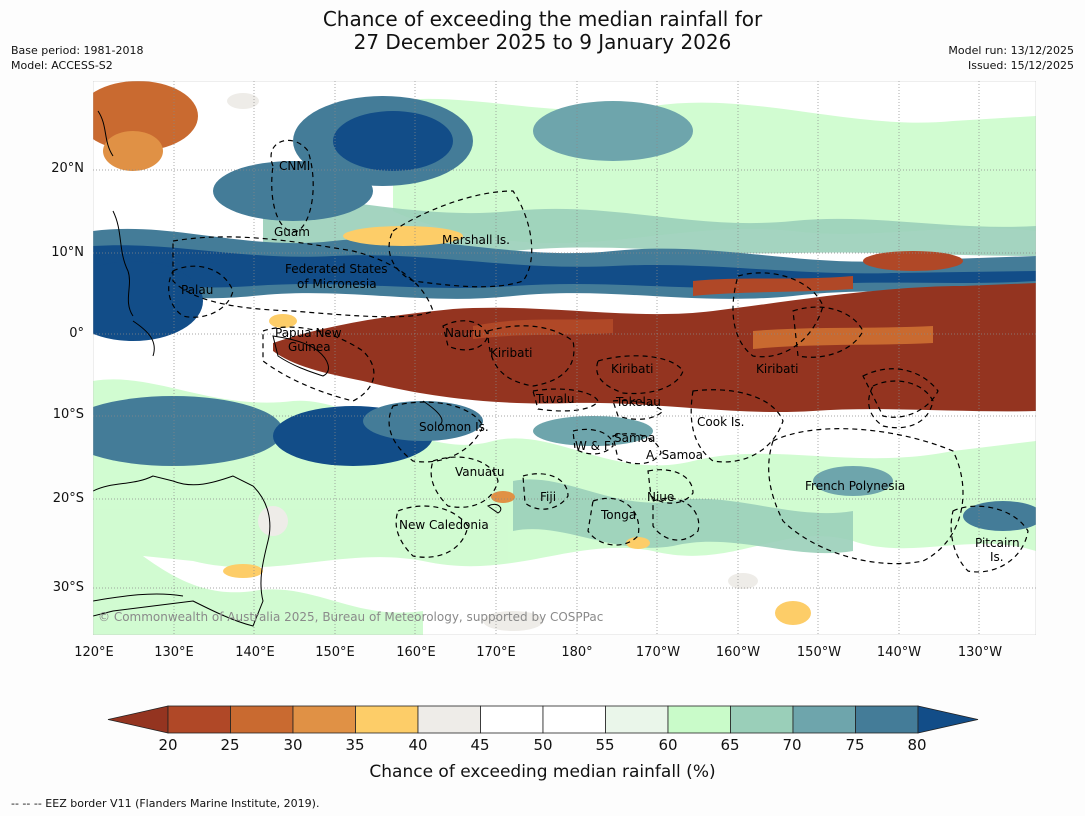  Describe the element at coordinates (917, 745) in the screenshot. I see `colorbar-tick-80: 80` at that location.